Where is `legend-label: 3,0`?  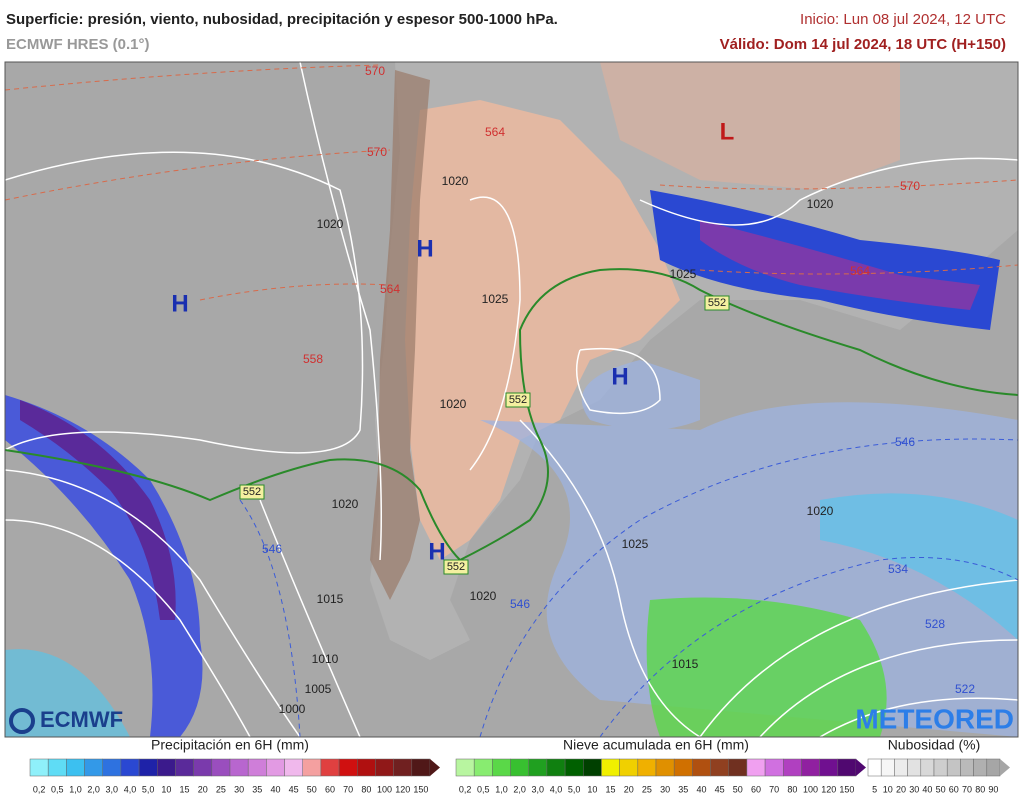 legend-label: 3,0 is located at coordinates (538, 789).